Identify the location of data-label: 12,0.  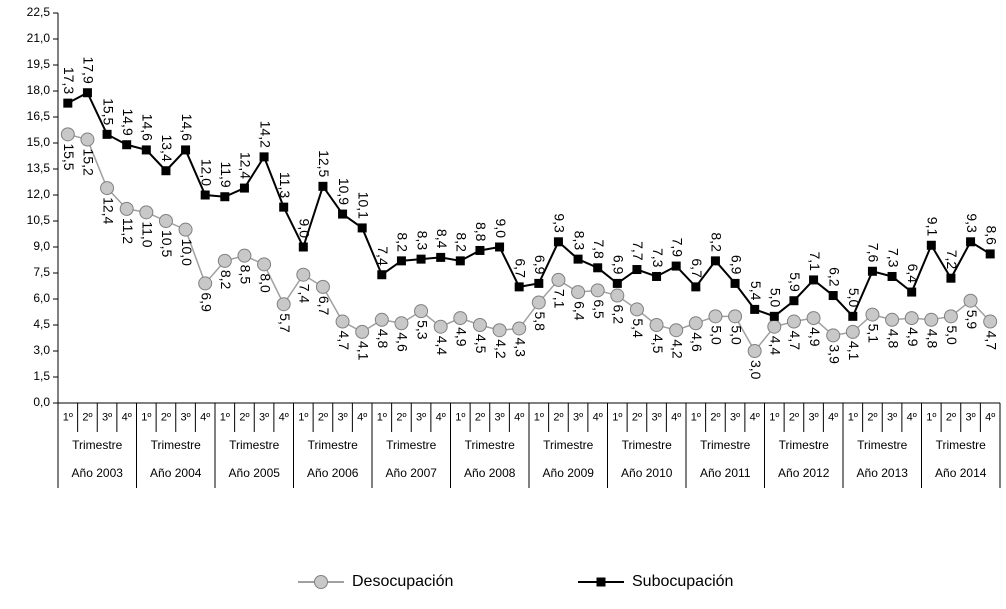
(206, 172).